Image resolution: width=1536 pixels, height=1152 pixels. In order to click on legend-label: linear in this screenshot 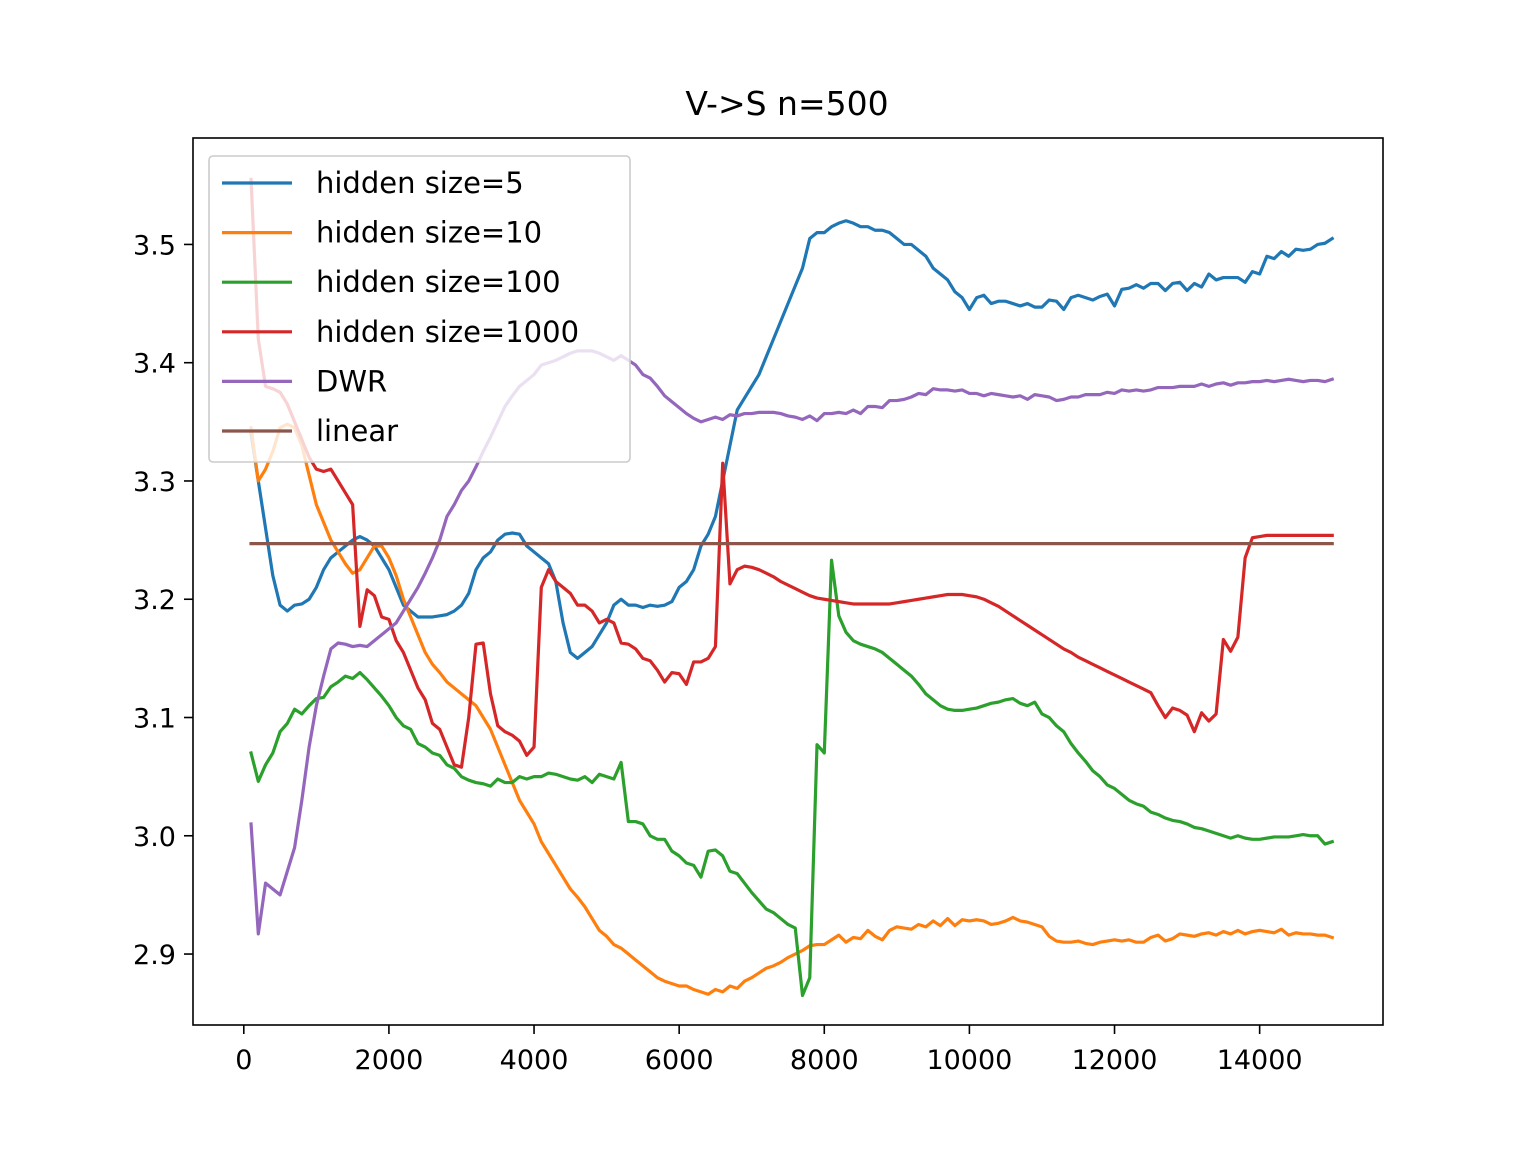, I will do `click(357, 431)`.